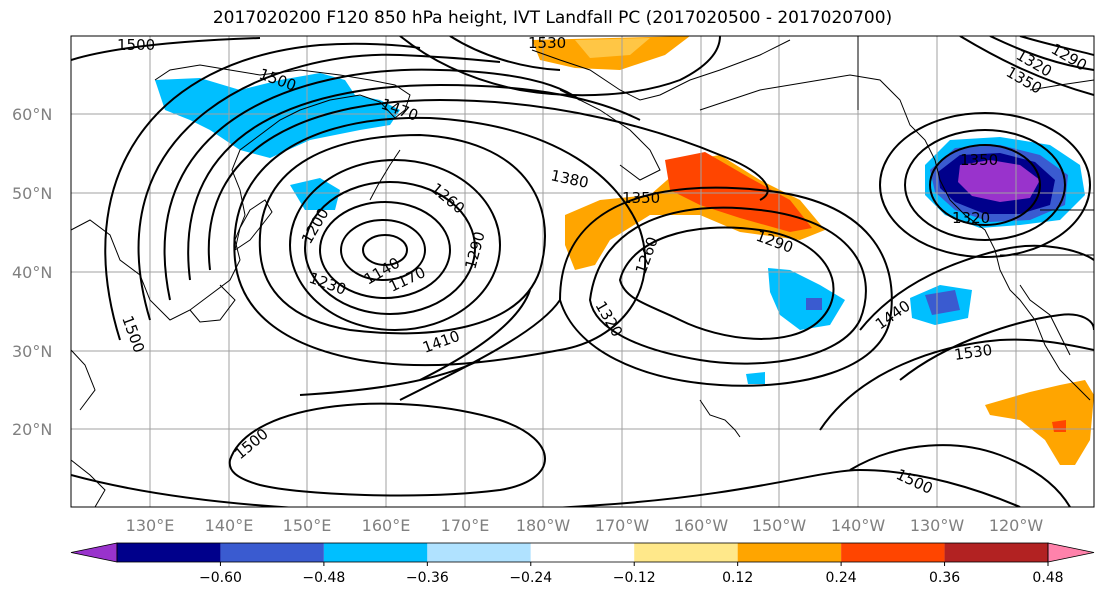 Image resolution: width=1105 pixels, height=601 pixels. What do you see at coordinates (136, 45) in the screenshot?
I see `contour-label: 1500` at bounding box center [136, 45].